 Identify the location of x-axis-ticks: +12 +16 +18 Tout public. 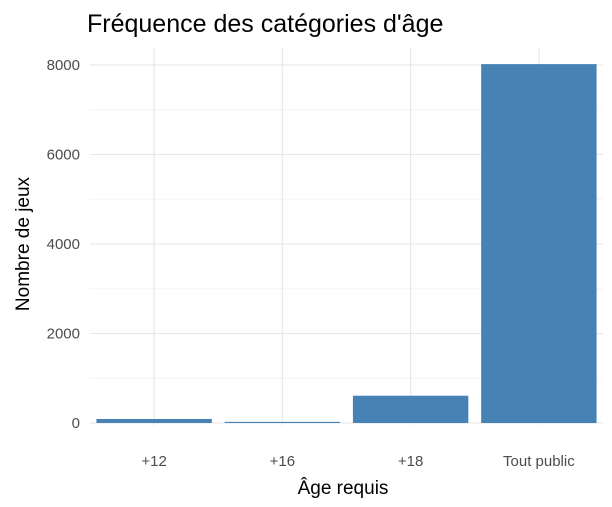
(358, 461).